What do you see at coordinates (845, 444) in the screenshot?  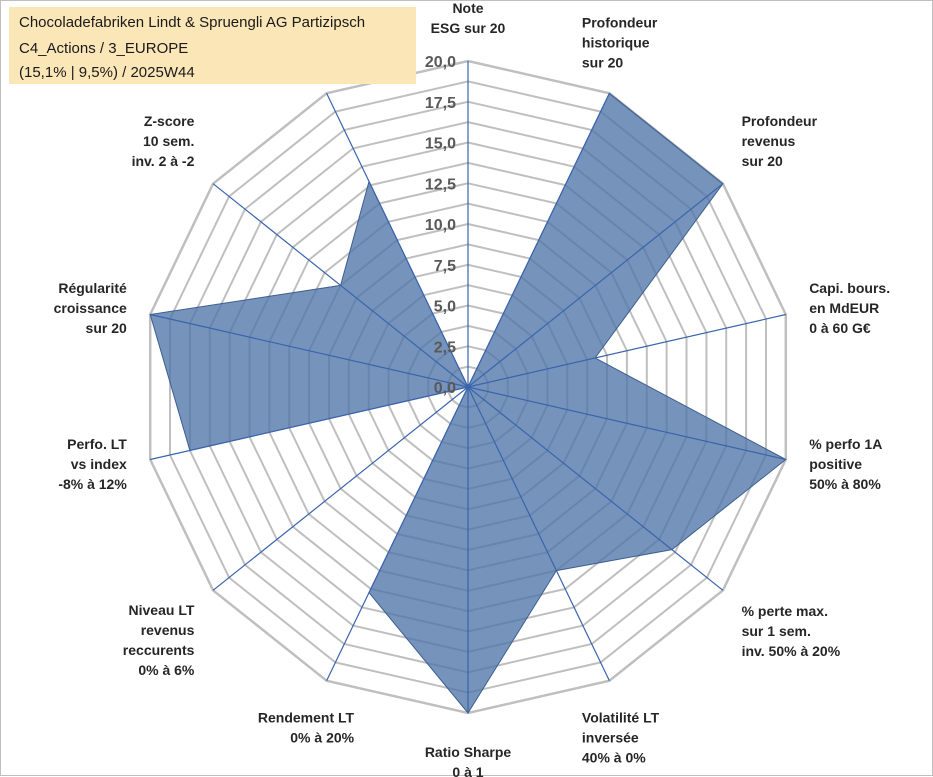 I see `axis-label-line: % perfo 1A` at bounding box center [845, 444].